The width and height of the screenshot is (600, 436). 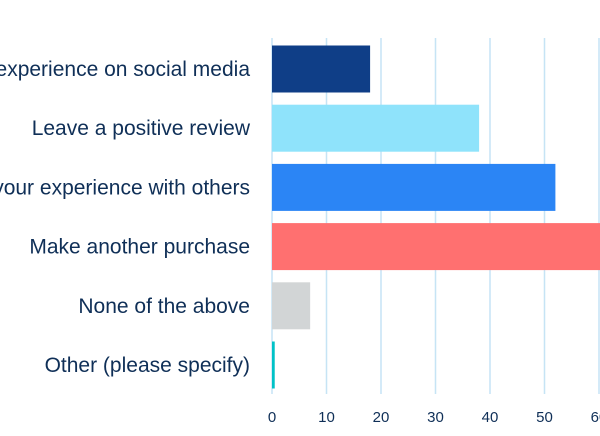 What do you see at coordinates (141, 128) in the screenshot?
I see `category-label-2: Leave a positive review` at bounding box center [141, 128].